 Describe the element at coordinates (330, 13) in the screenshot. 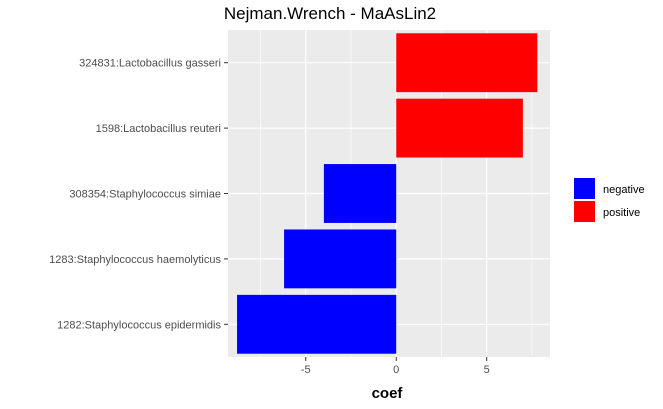

I see `chart-title: Nejman.Wrench - MaAsLin2` at that location.